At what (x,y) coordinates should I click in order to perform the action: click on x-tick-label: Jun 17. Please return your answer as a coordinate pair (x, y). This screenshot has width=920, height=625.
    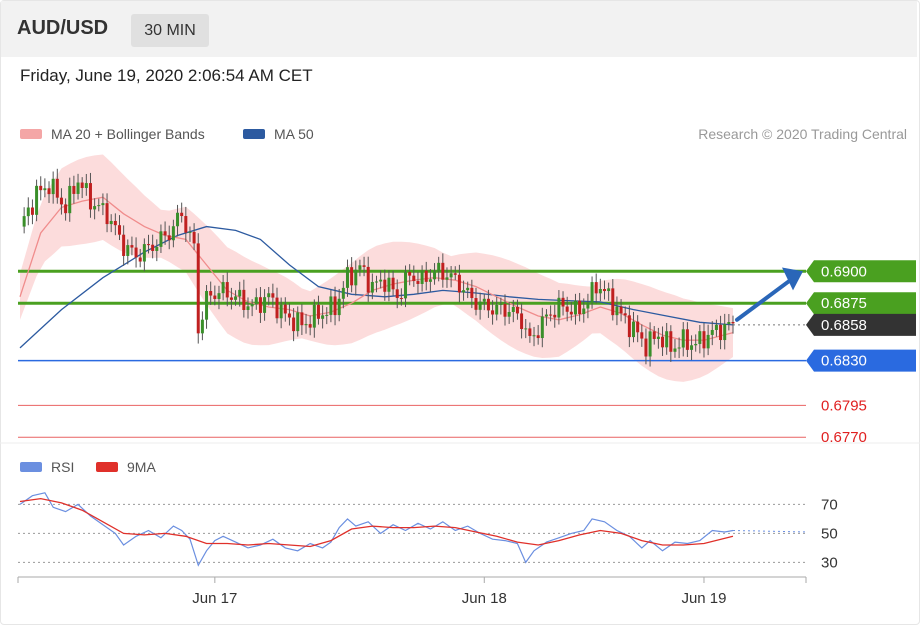
    Looking at the image, I should click on (214, 598).